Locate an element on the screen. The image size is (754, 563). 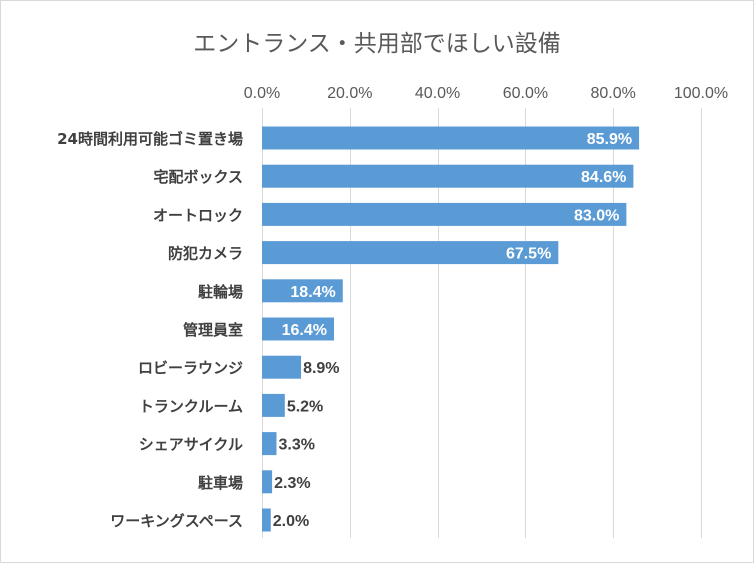
category-label: シェアサイクル is located at coordinates (191, 445).